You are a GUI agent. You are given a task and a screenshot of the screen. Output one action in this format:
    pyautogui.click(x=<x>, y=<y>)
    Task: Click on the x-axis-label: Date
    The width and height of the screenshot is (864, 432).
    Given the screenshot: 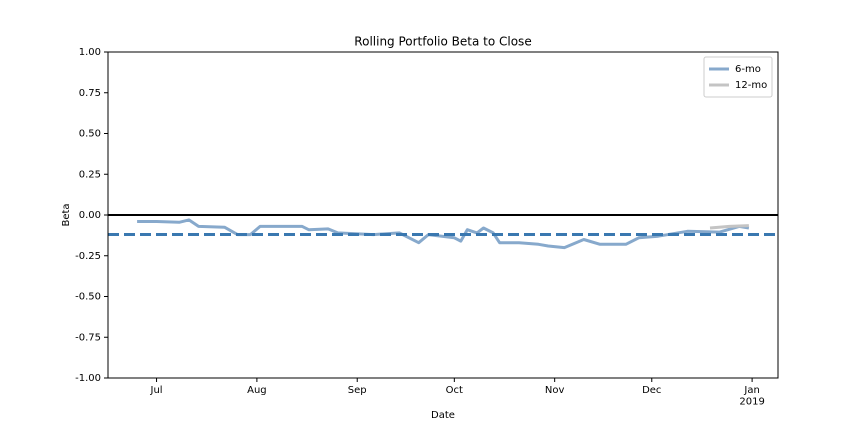 What is the action you would take?
    pyautogui.click(x=443, y=415)
    